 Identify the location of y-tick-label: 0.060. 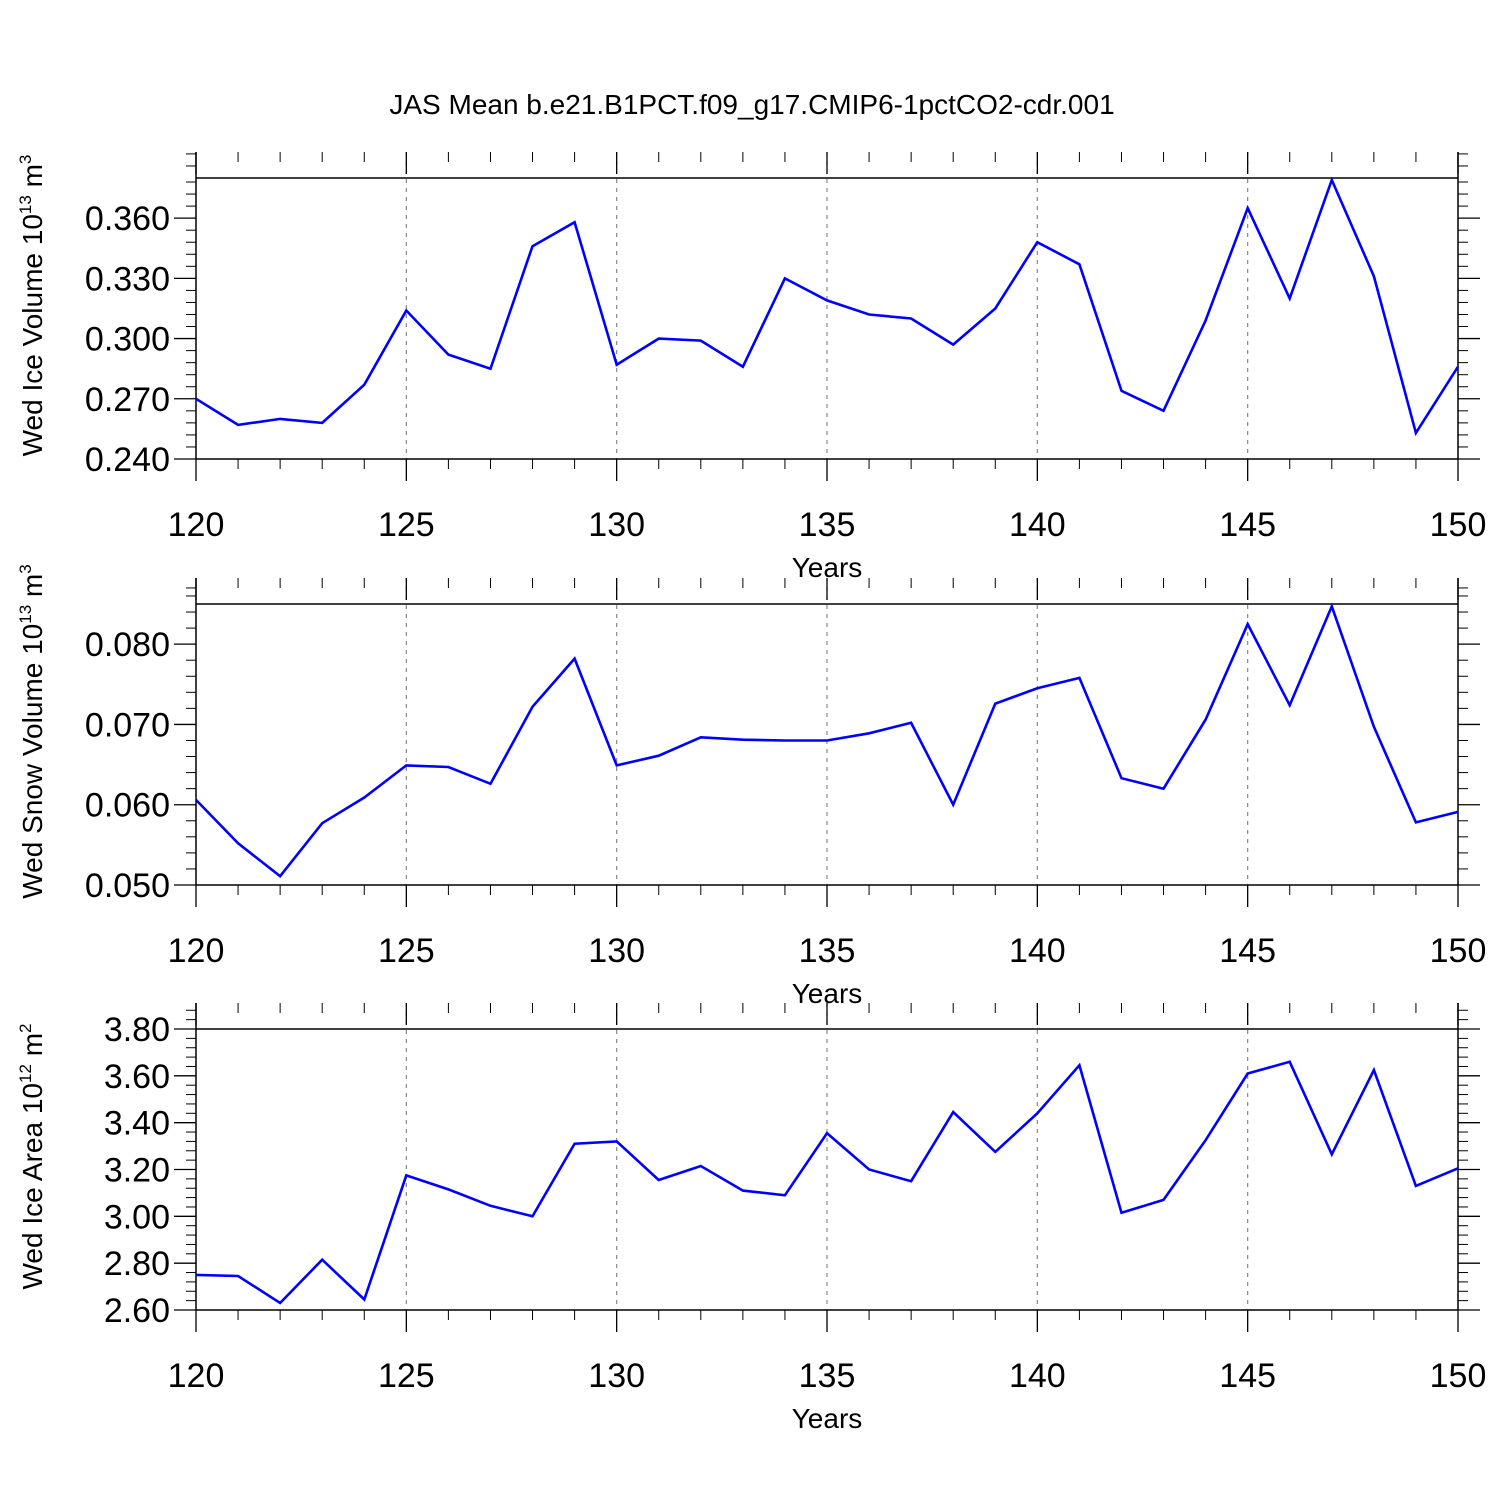
(127, 806).